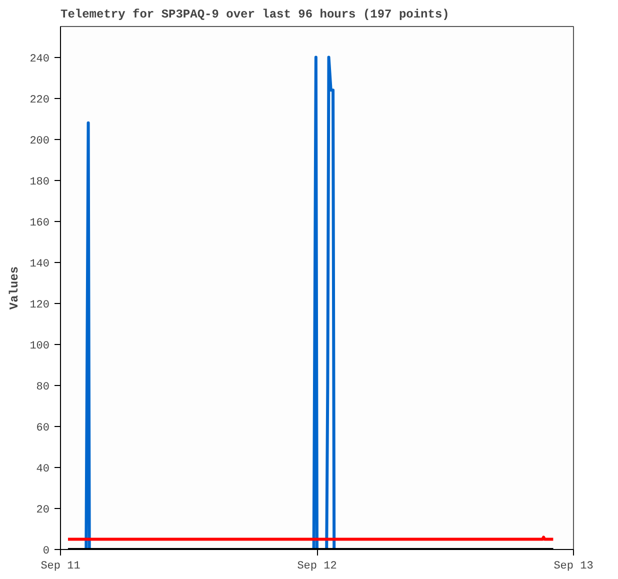  Describe the element at coordinates (574, 566) in the screenshot. I see `x-tick-label: Sep 13` at that location.